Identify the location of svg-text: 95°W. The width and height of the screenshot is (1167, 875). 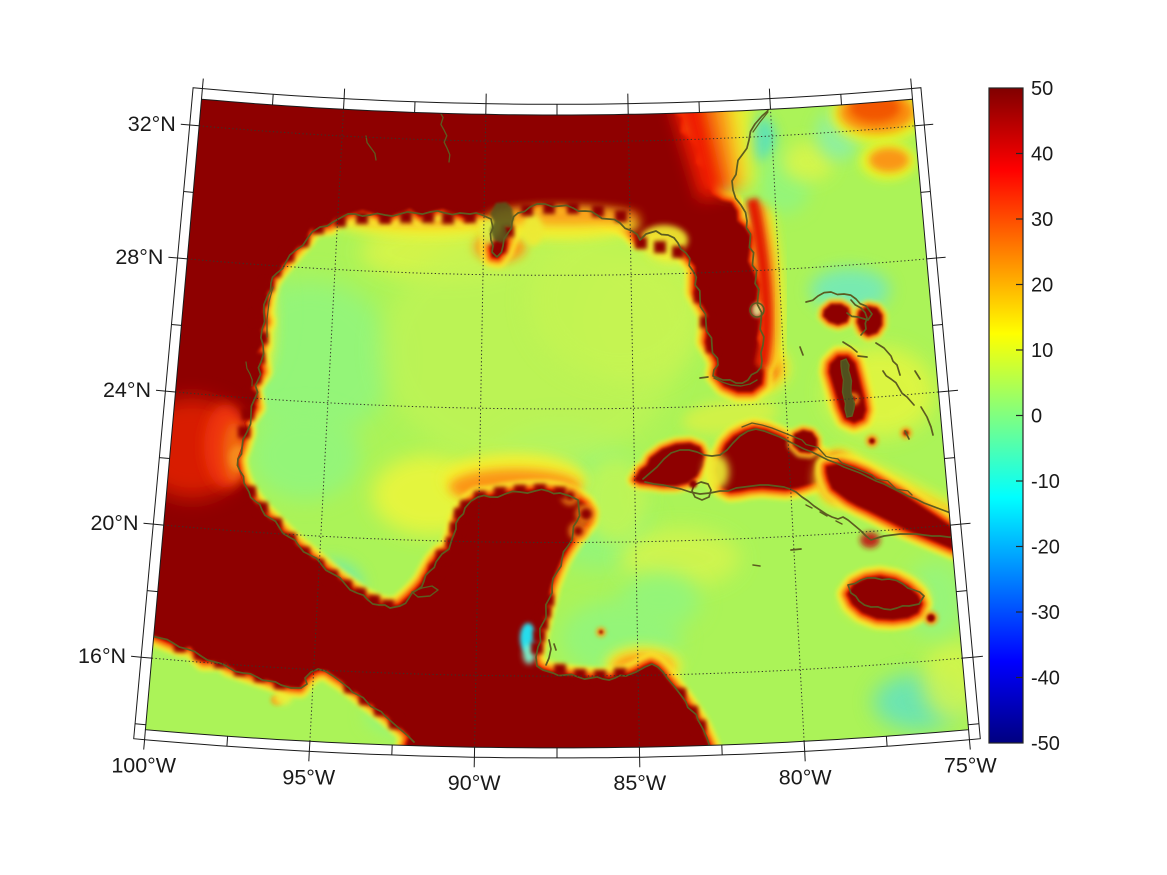
(309, 777).